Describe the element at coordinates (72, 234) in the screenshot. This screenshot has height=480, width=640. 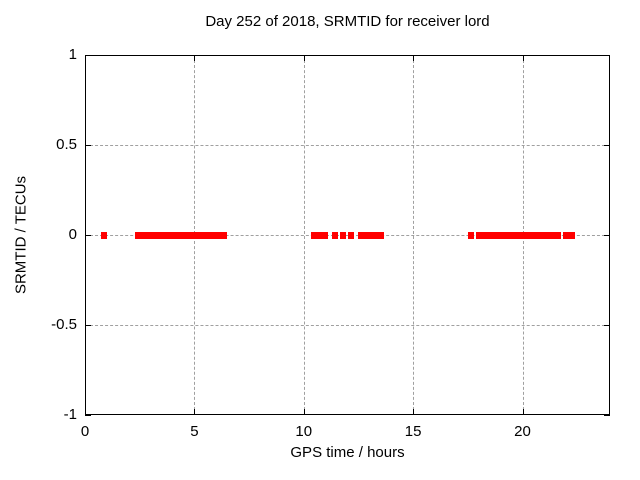
I see `y-tick-label: 0` at that location.